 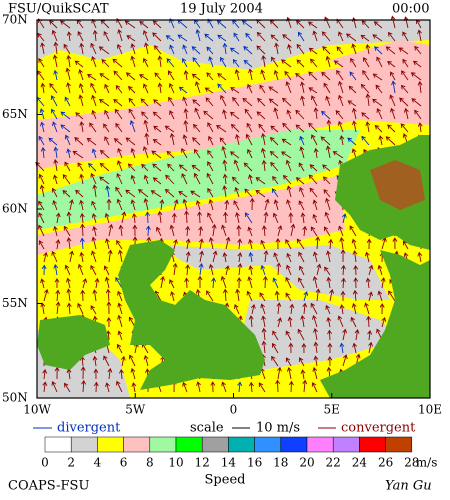 I want to click on colorbar-title: Speed, so click(x=225, y=480).